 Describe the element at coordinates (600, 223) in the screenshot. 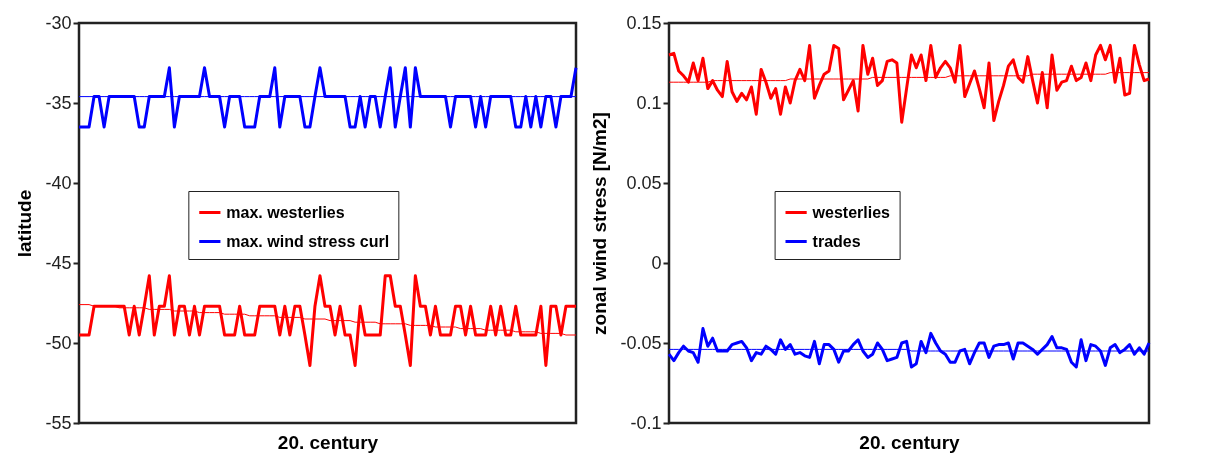

I see `y-axis-title: zonal wind stress [N/m2]` at that location.